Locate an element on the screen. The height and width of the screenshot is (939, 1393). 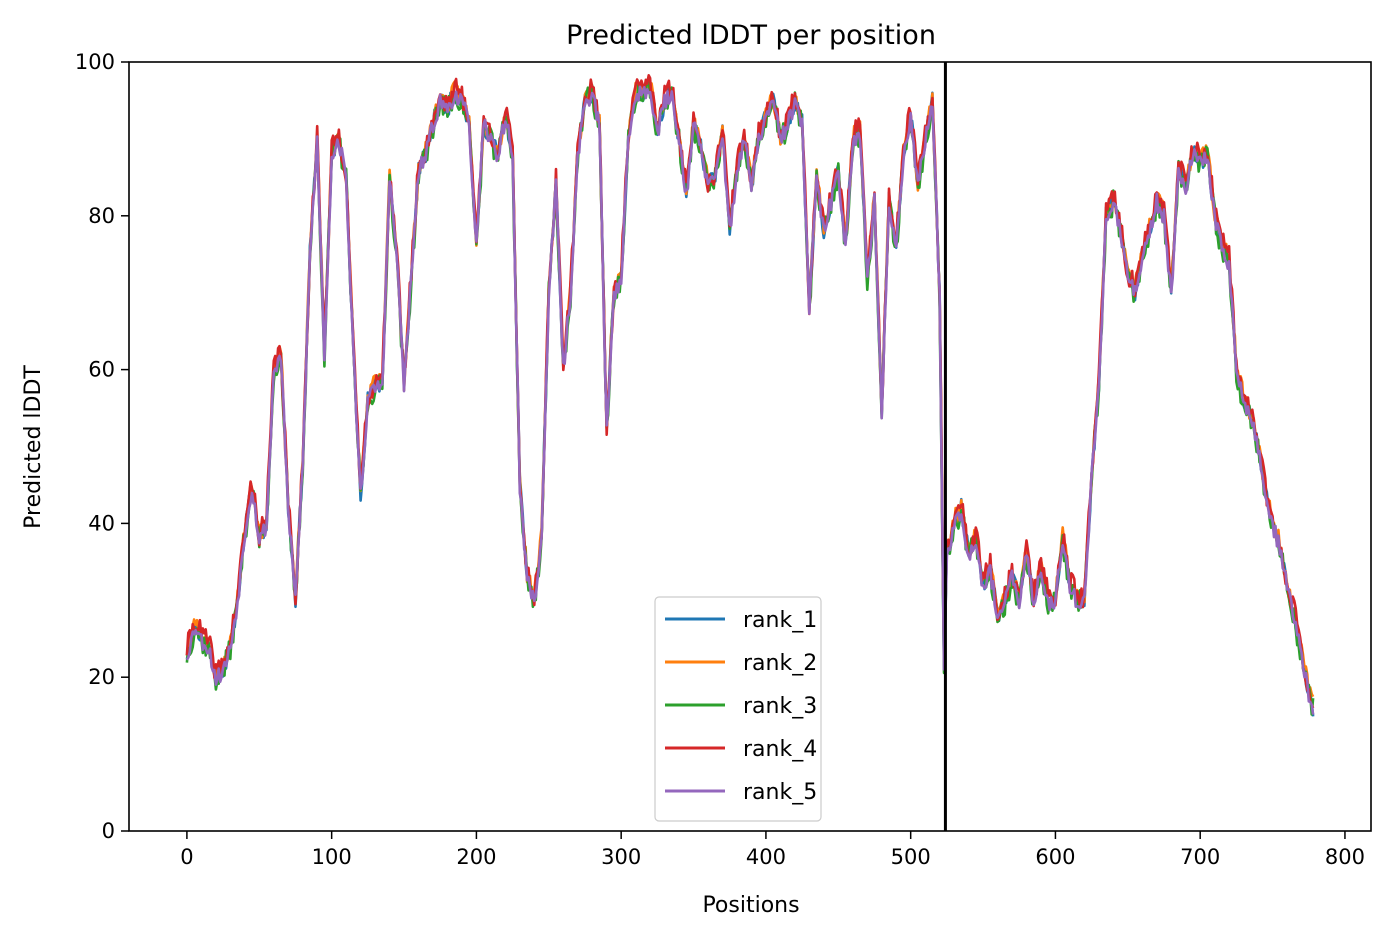
x-axis: 0 100 200 300 400 500 600 700 800 is located at coordinates (772, 850).